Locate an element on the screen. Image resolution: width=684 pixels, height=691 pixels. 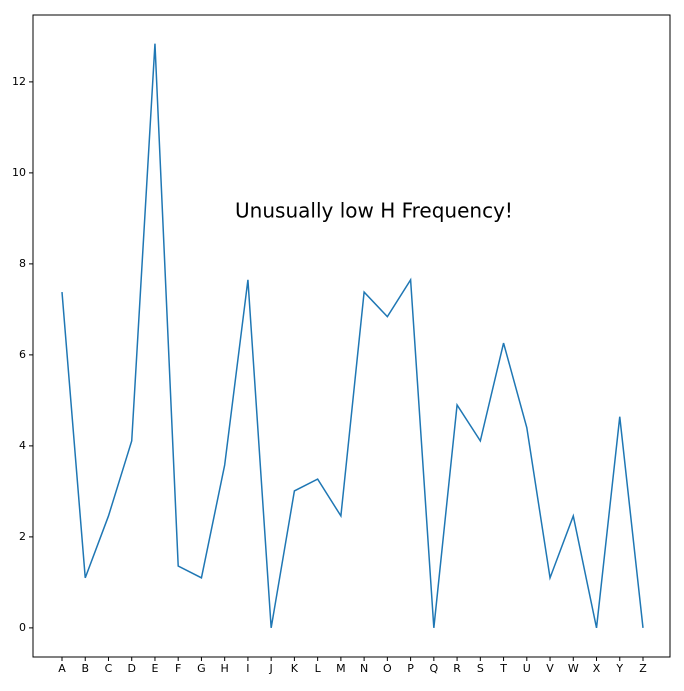
x-tick-label: M is located at coordinates (341, 668).